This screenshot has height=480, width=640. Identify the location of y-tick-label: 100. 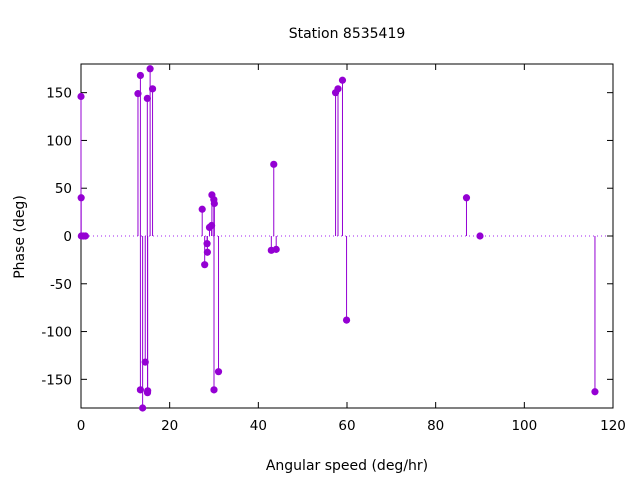
(59, 141).